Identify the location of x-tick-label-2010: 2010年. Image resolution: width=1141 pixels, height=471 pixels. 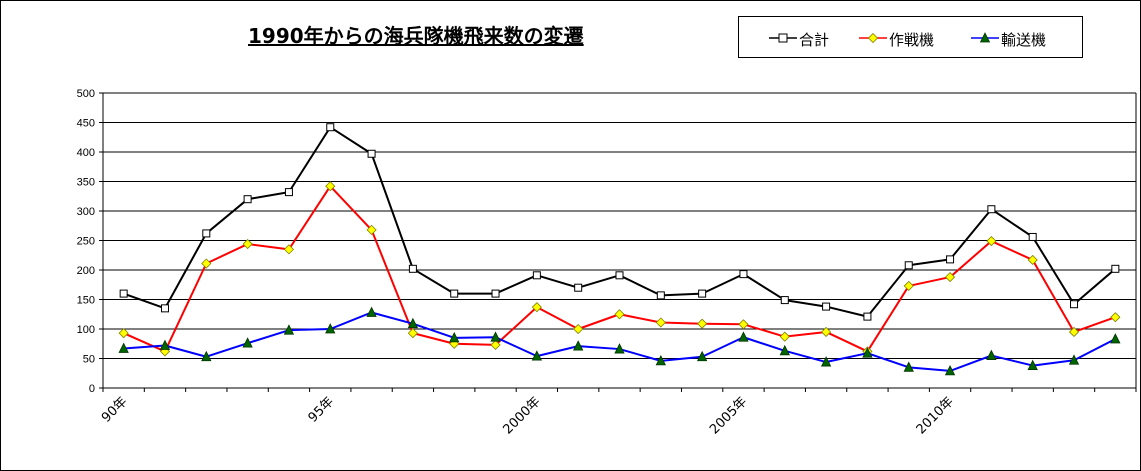
(935, 415).